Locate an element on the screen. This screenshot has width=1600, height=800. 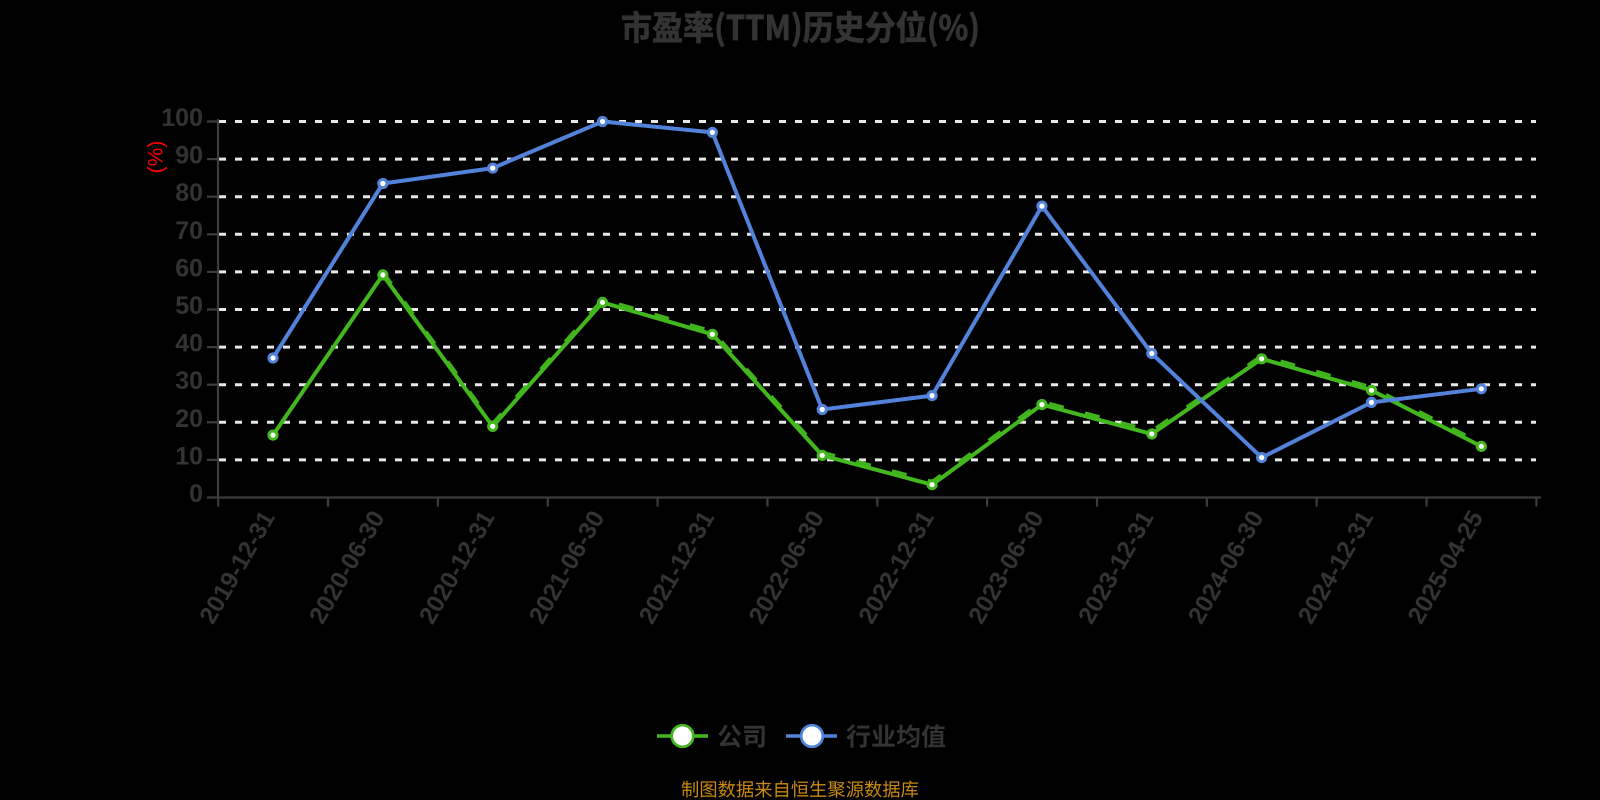
svg-text: 40 is located at coordinates (189, 344).